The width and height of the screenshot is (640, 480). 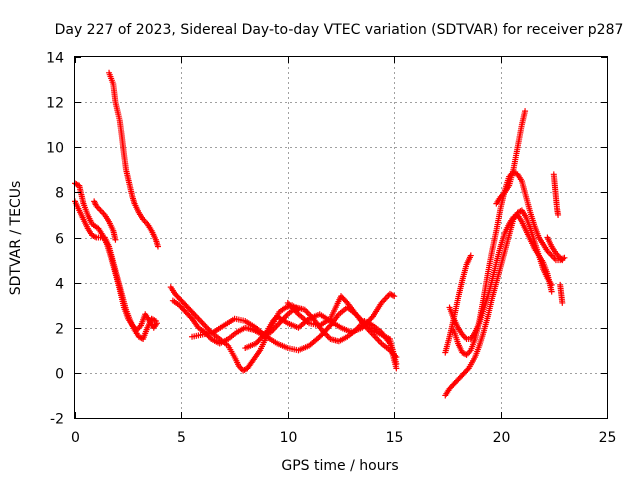 I want to click on y-tick-label: 10, so click(x=55, y=149).